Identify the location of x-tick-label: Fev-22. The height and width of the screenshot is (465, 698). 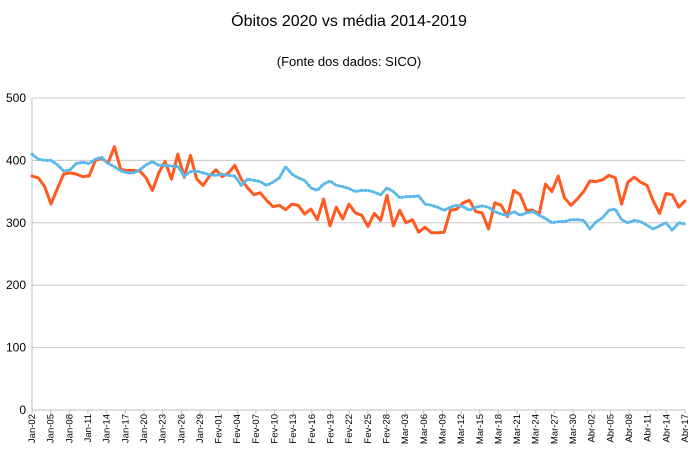
(349, 429).